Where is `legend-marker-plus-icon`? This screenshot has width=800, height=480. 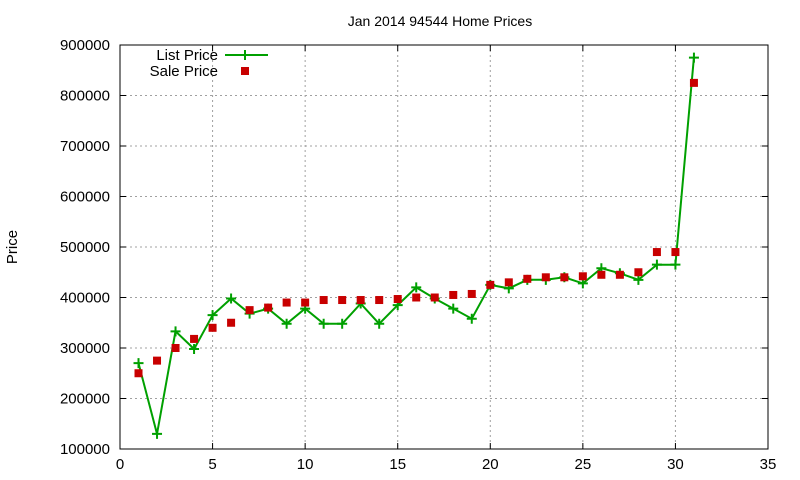
legend-marker-plus-icon is located at coordinates (245, 55).